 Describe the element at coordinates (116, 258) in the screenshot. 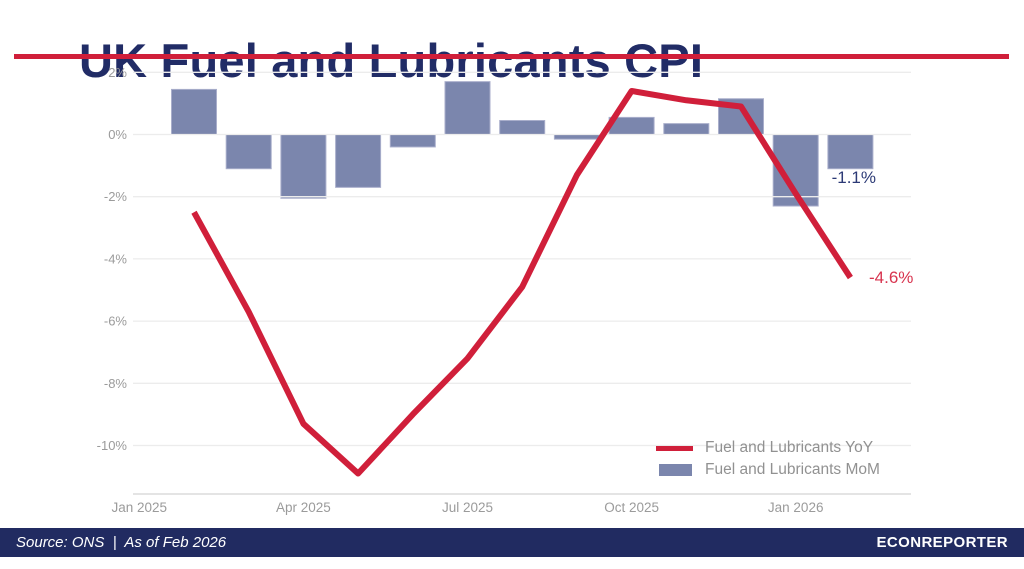

I see `y-tick-label: -4%` at that location.